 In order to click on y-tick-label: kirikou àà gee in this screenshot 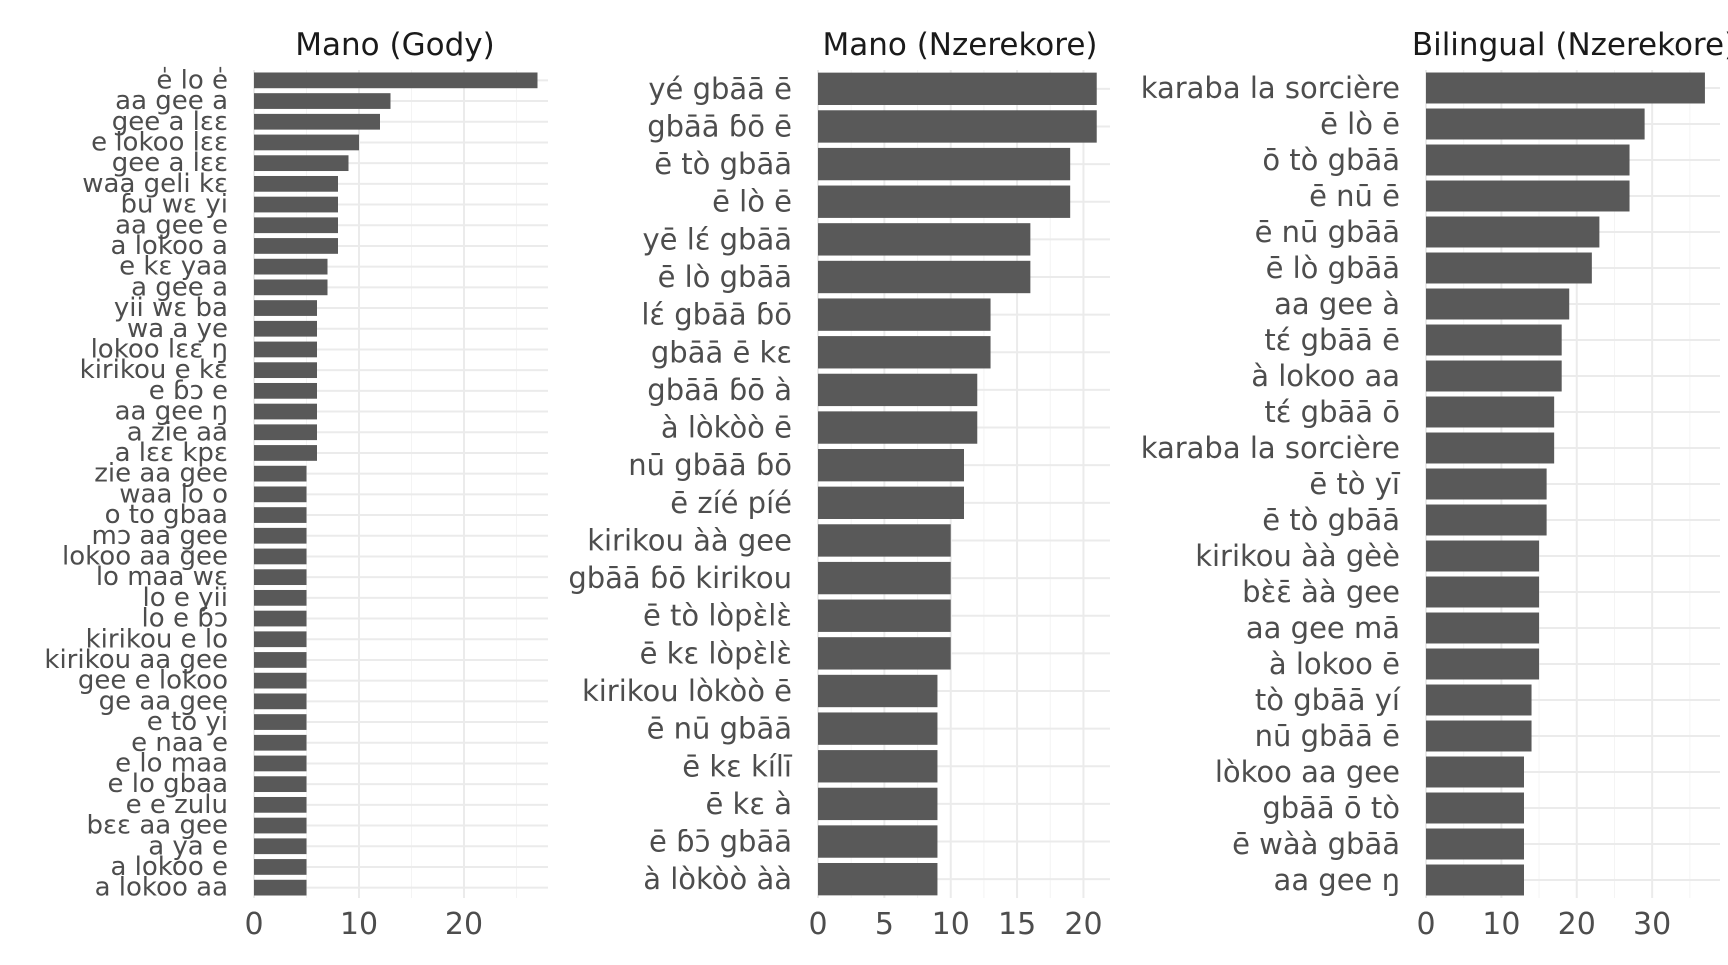, I will do `click(689, 540)`.